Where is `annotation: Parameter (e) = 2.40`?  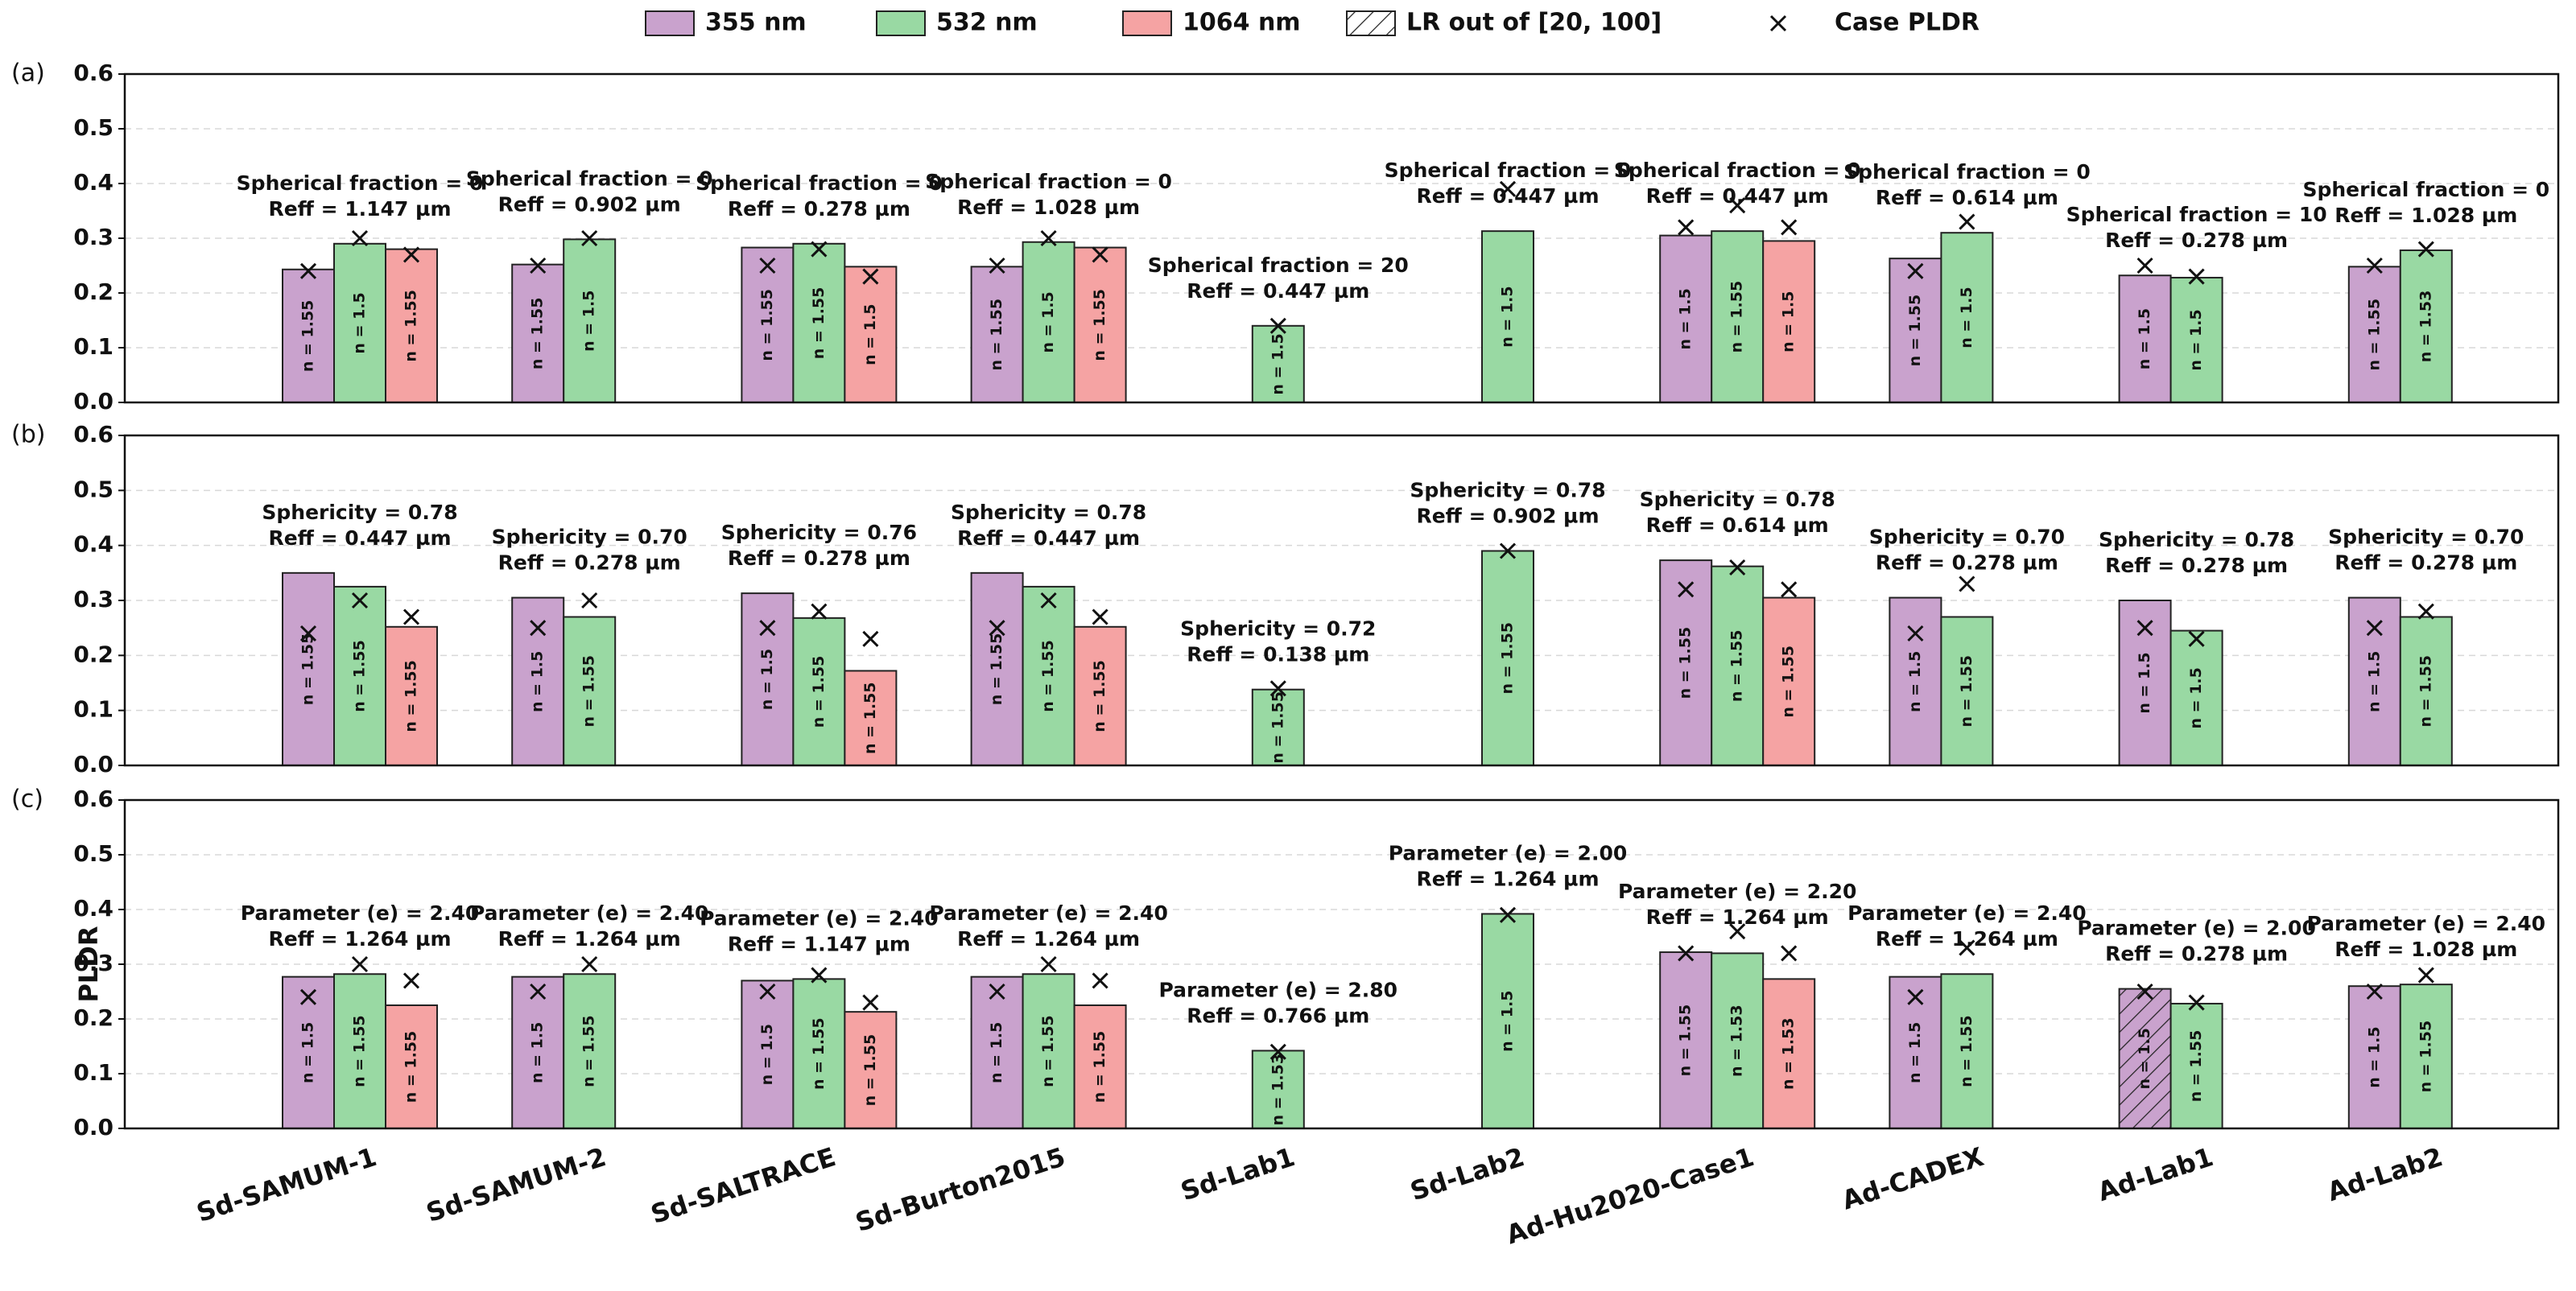
annotation: Parameter (e) = 2.40 is located at coordinates (1048, 913).